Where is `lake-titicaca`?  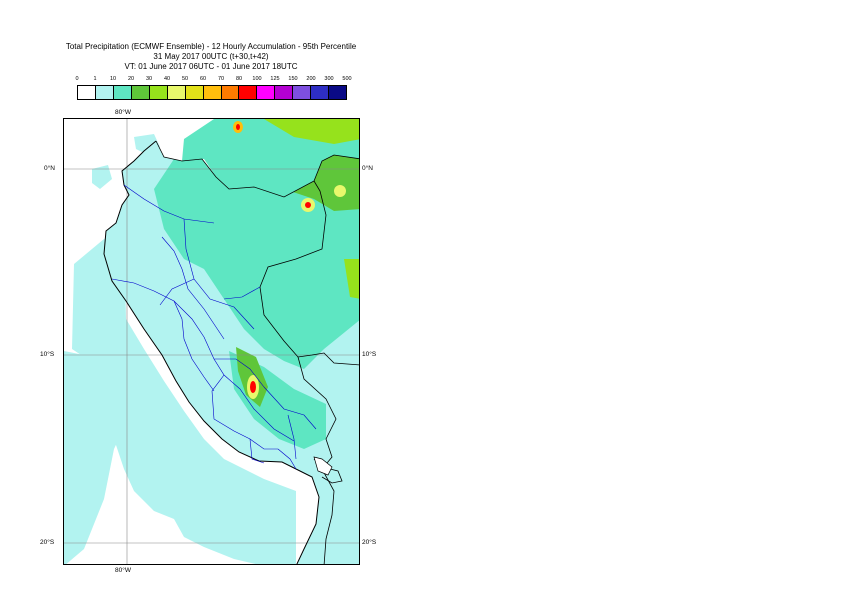
lake-titicaca is located at coordinates (323, 466).